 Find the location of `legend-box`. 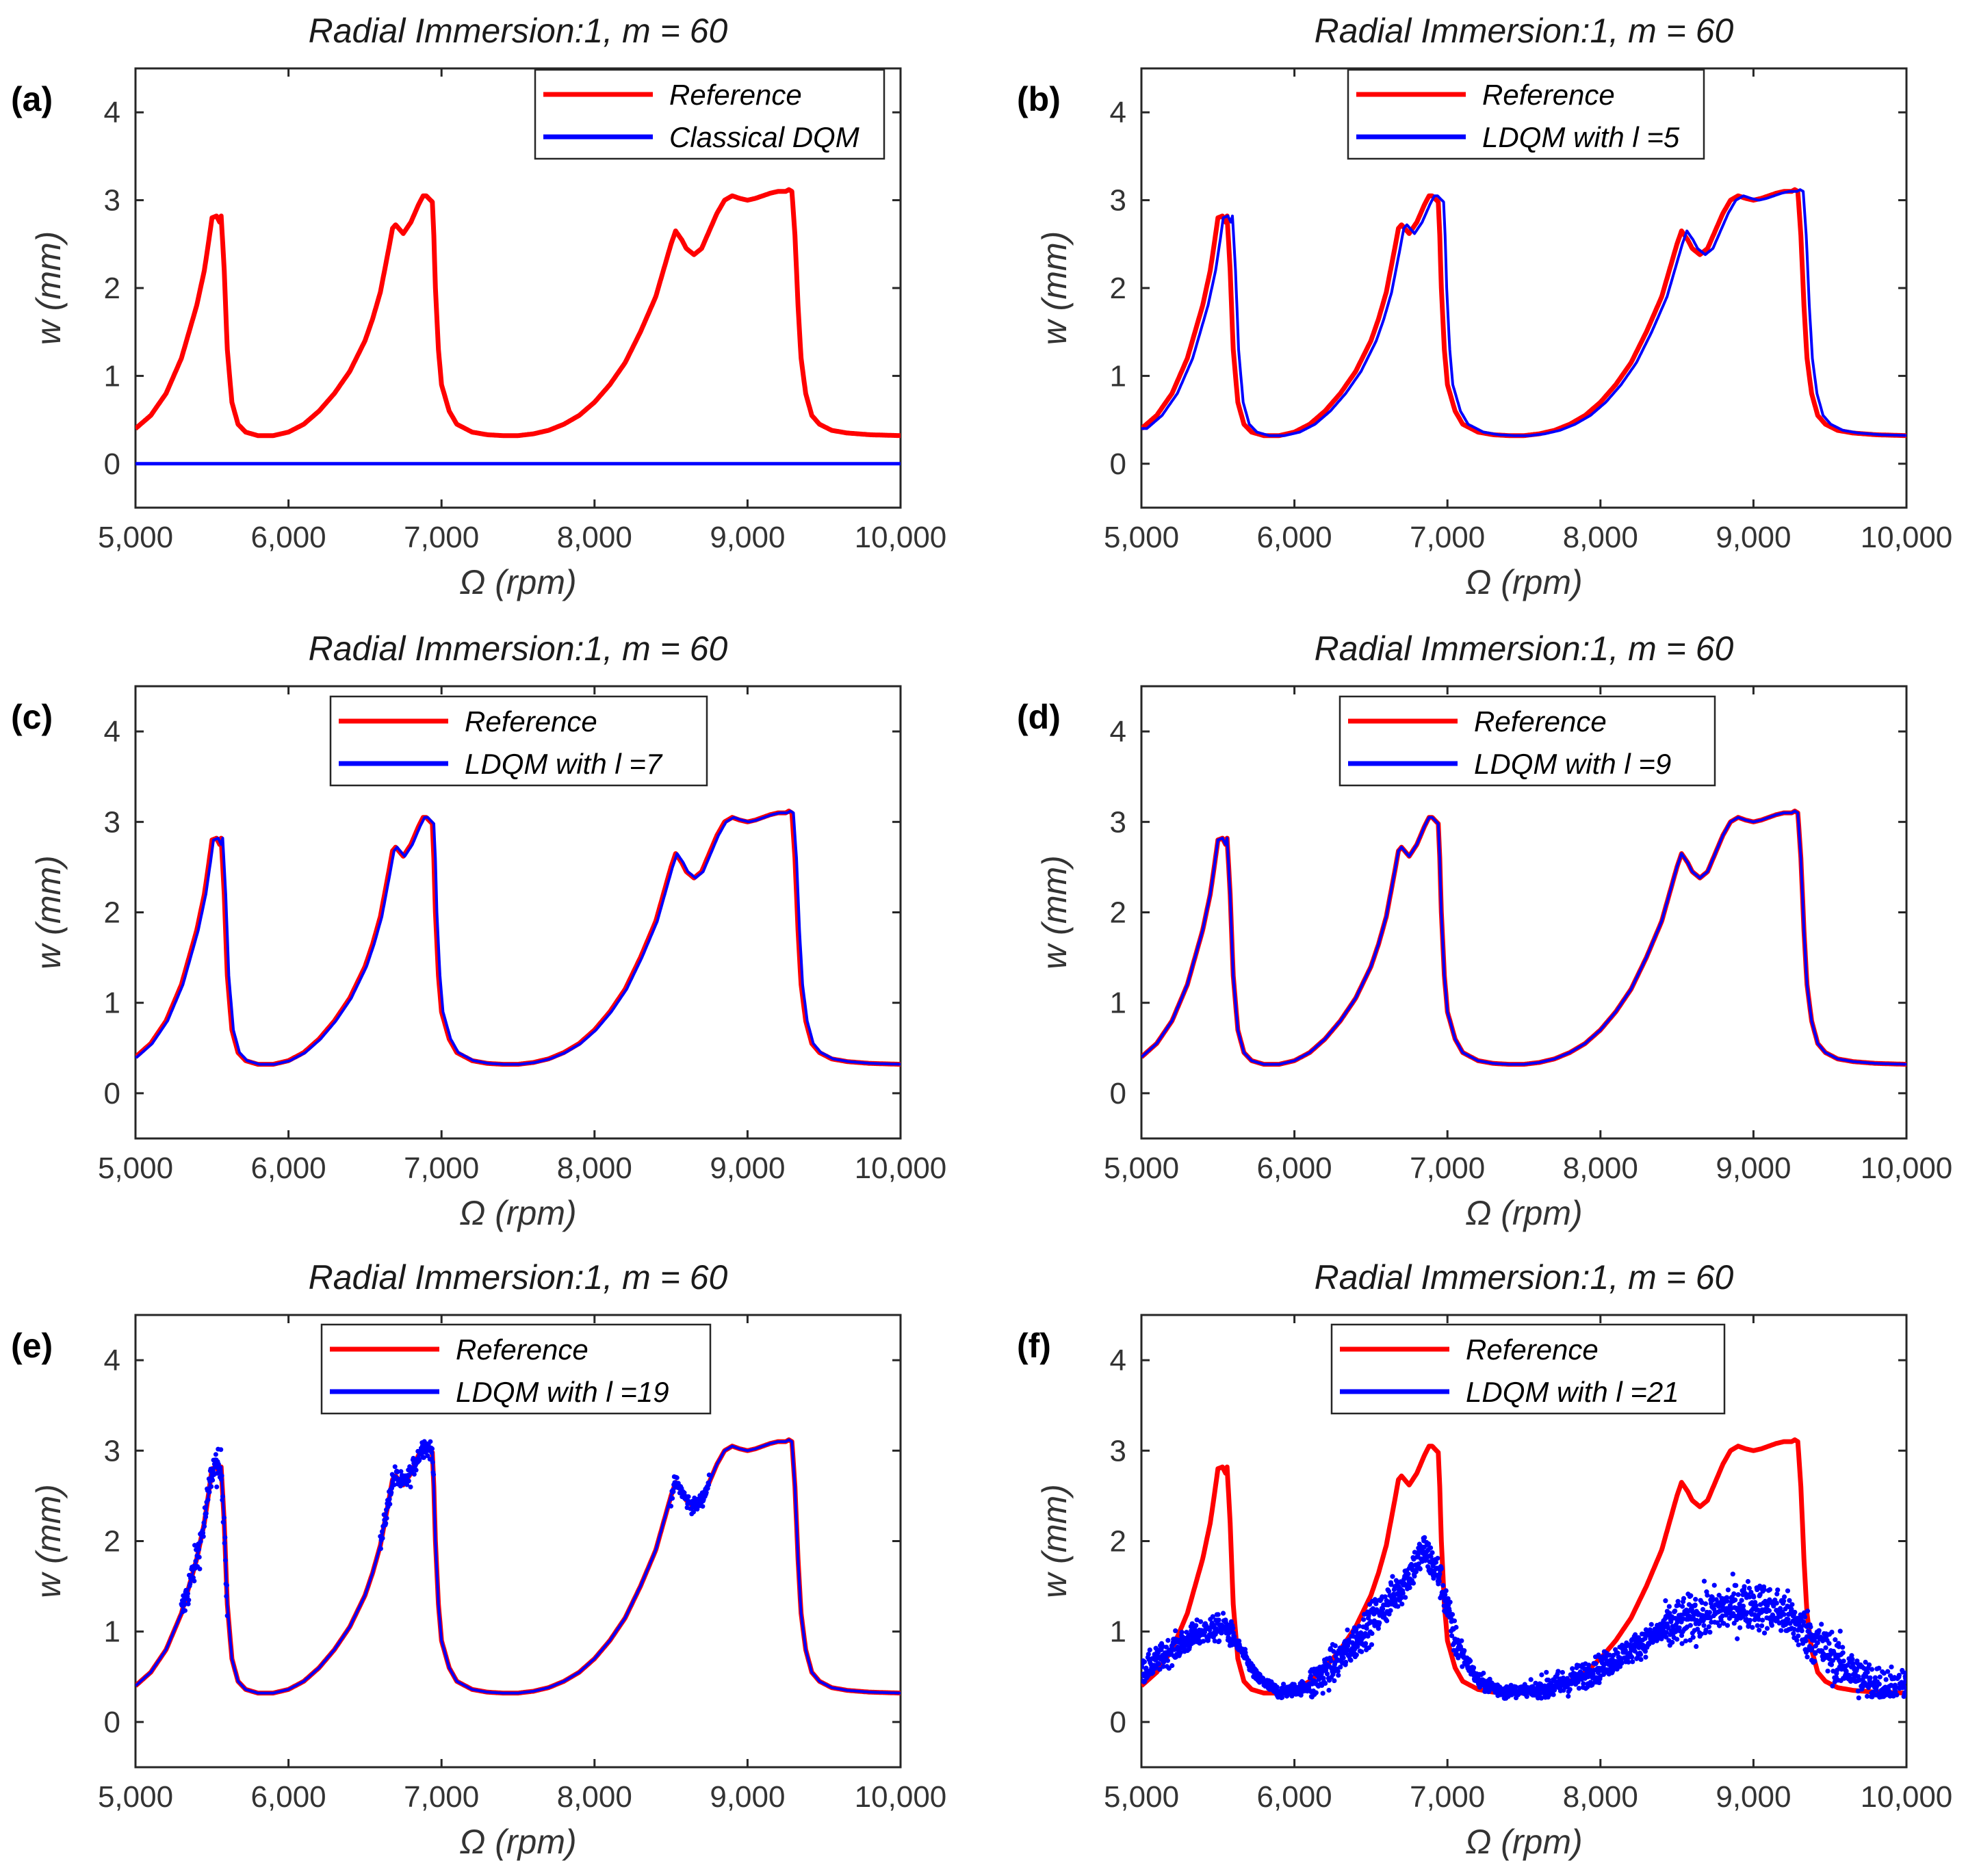

legend-box is located at coordinates (1527, 741).